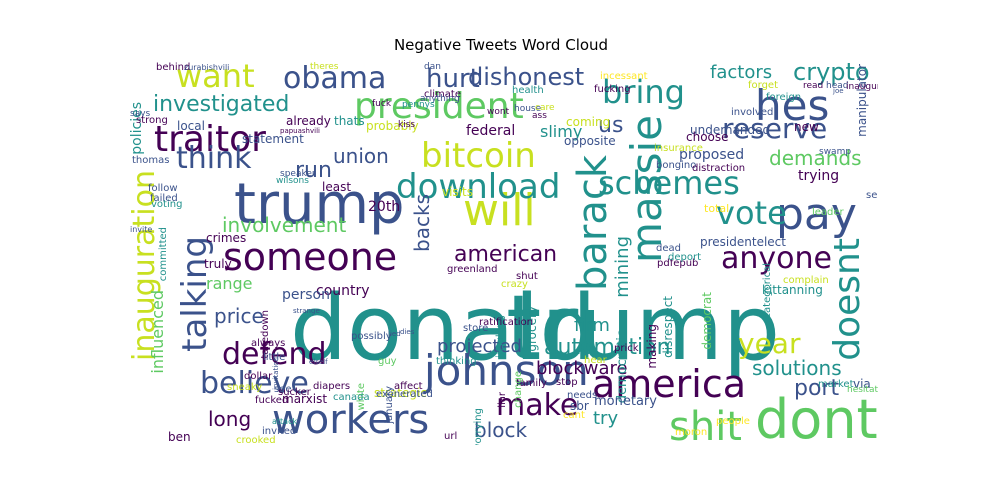  I want to click on cloud-word: elself, so click(318, 362).